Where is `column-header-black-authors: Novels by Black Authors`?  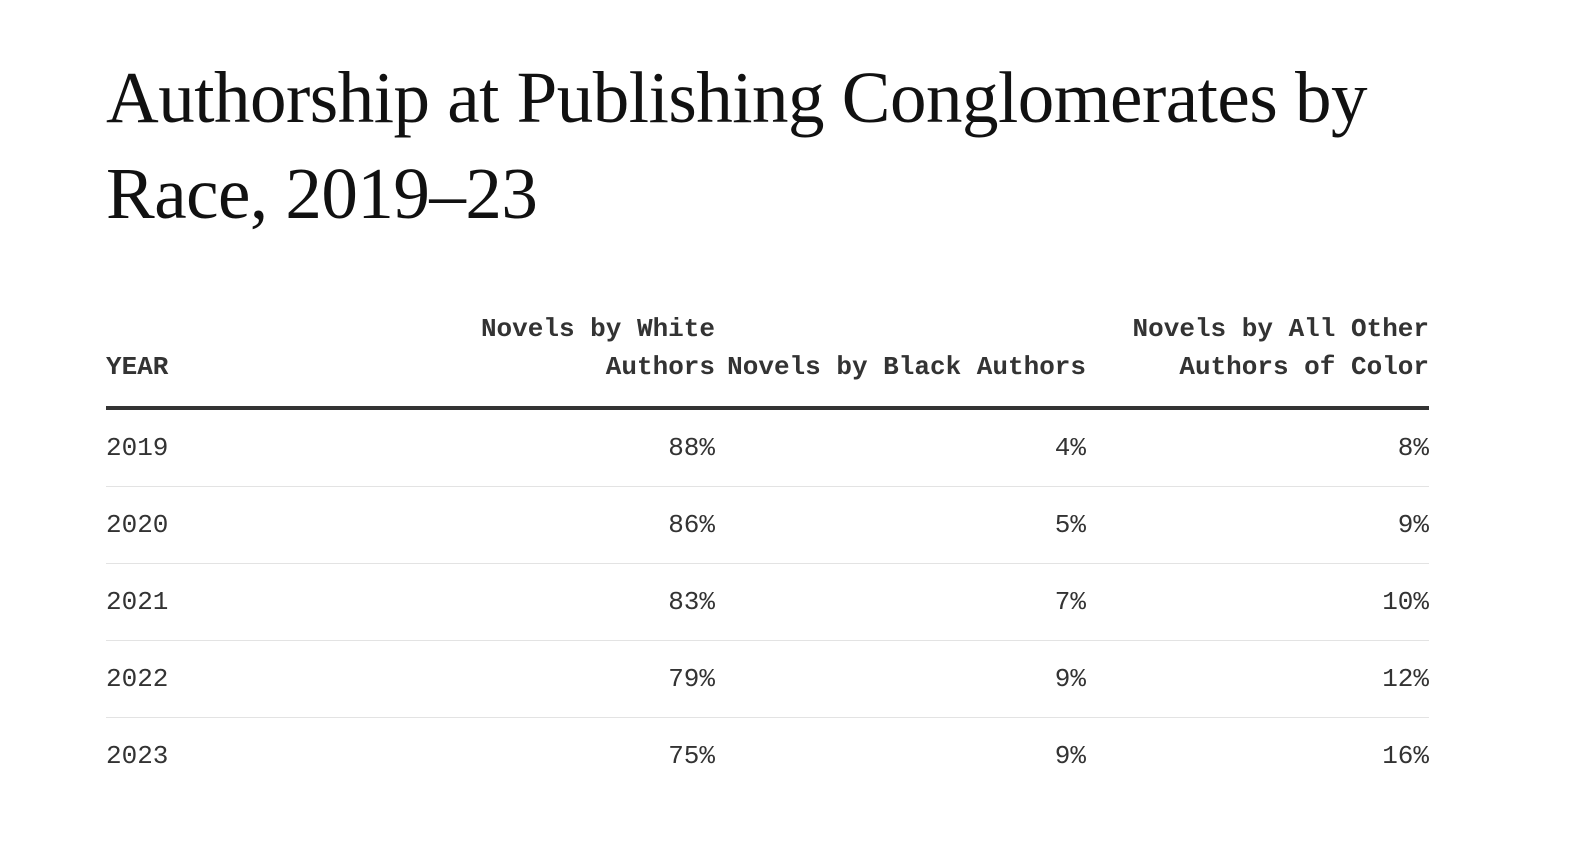 column-header-black-authors: Novels by Black Authors is located at coordinates (900, 360).